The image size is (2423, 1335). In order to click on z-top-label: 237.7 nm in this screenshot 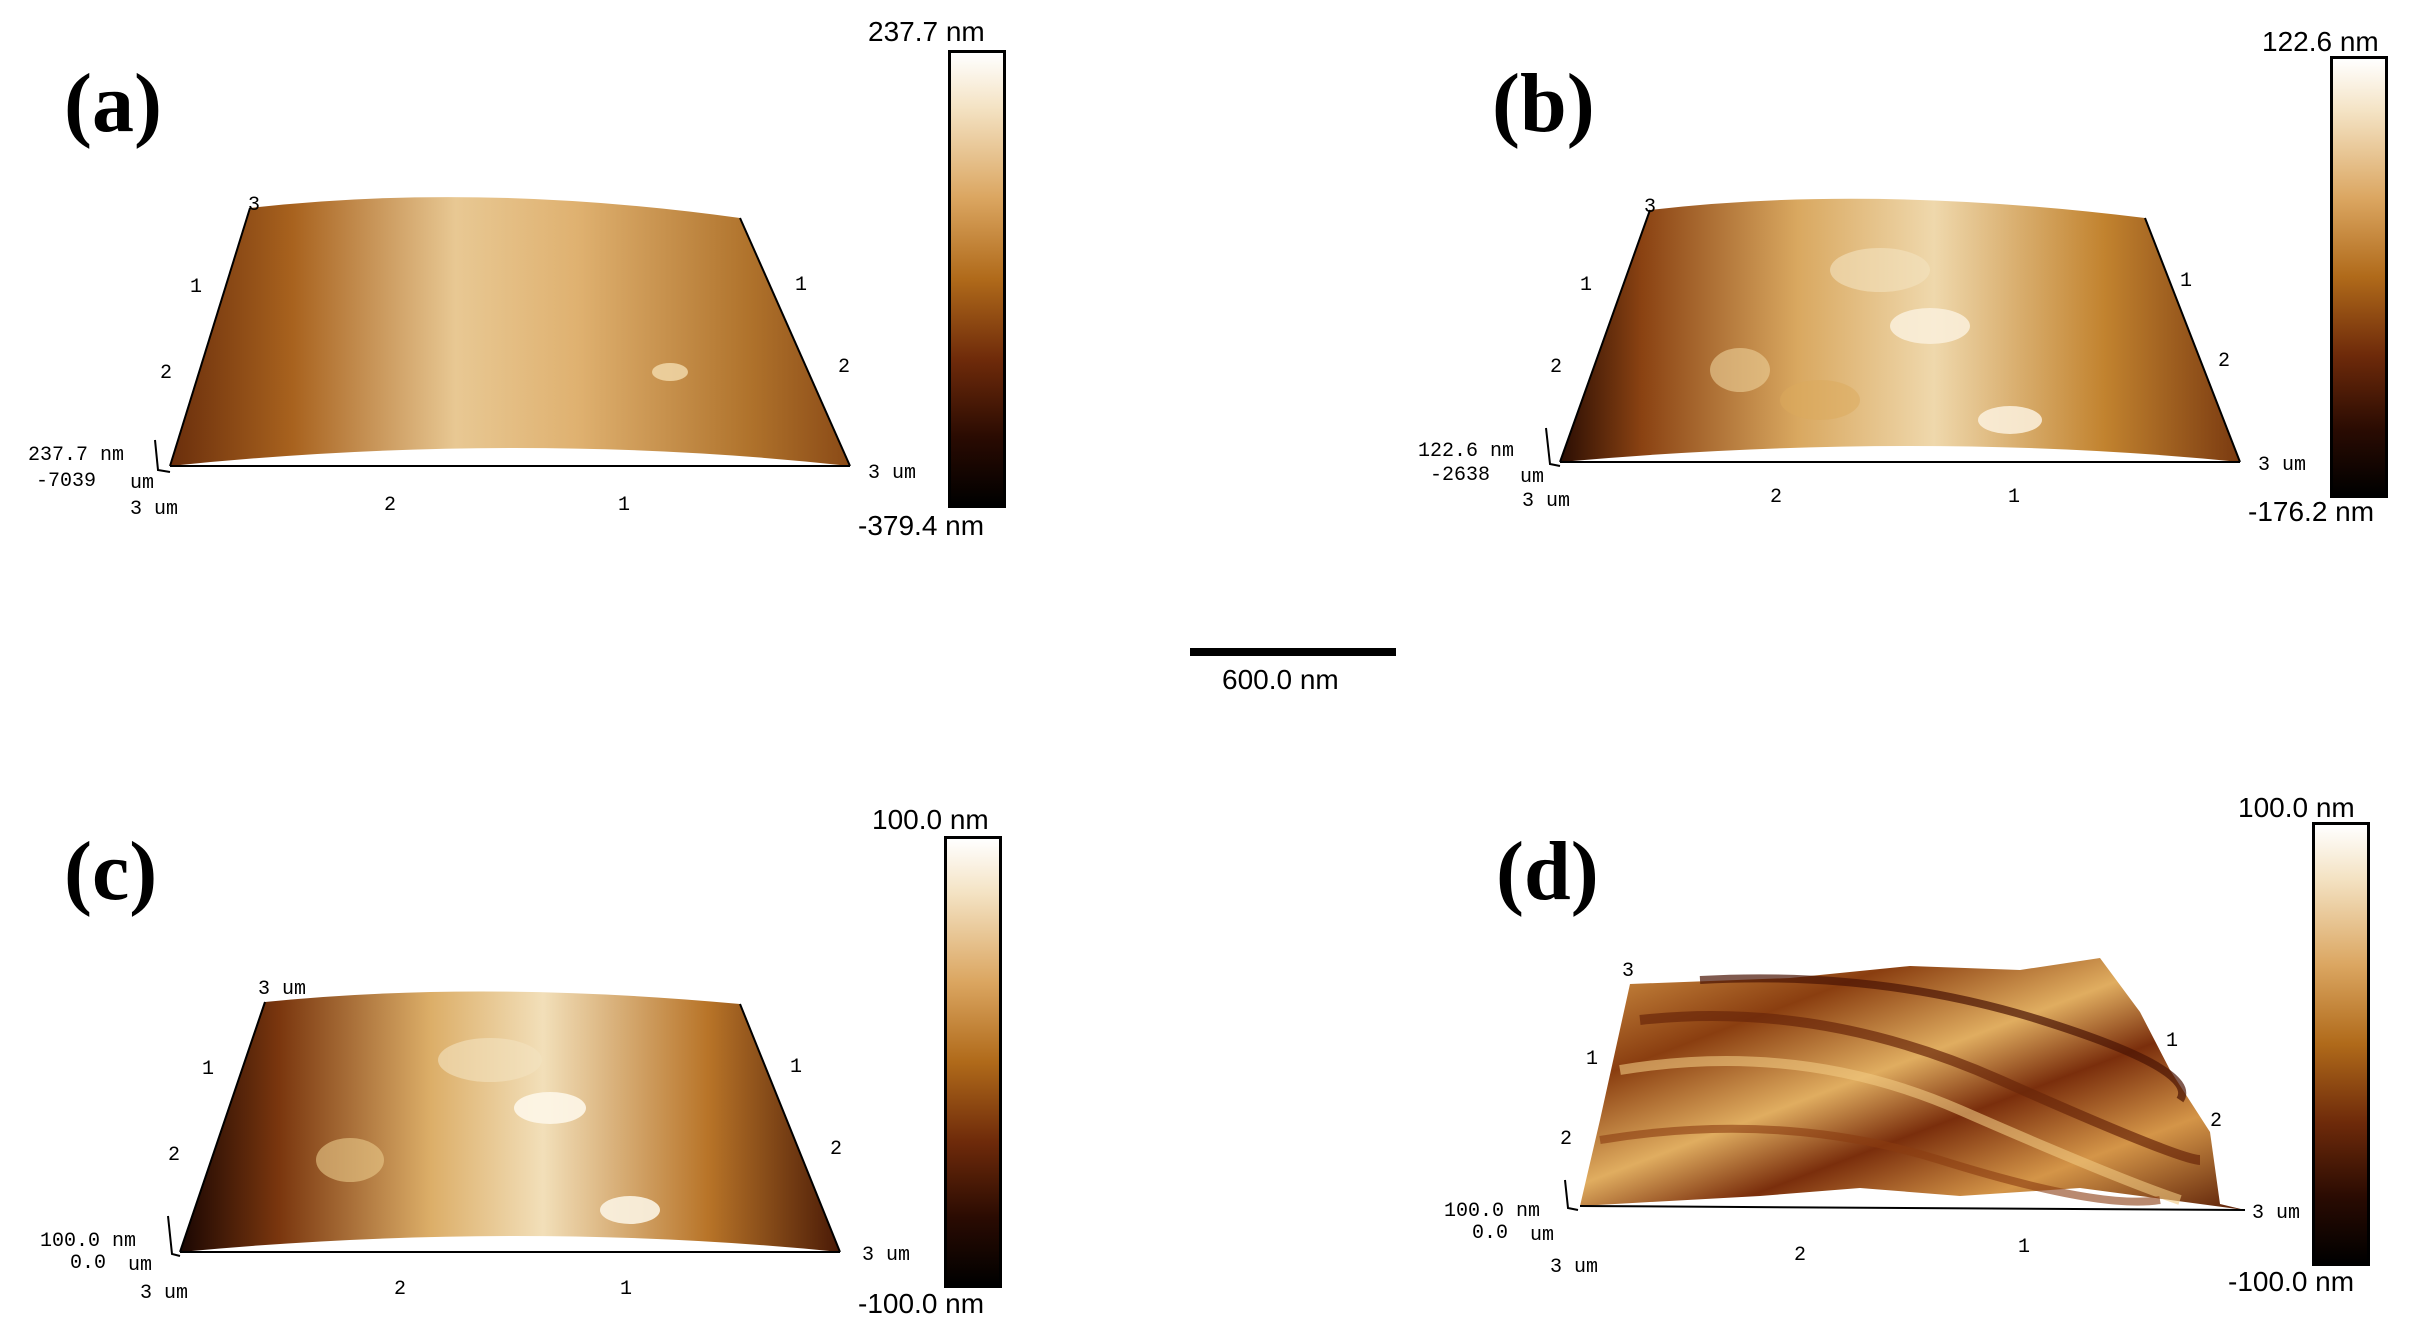, I will do `click(76, 455)`.